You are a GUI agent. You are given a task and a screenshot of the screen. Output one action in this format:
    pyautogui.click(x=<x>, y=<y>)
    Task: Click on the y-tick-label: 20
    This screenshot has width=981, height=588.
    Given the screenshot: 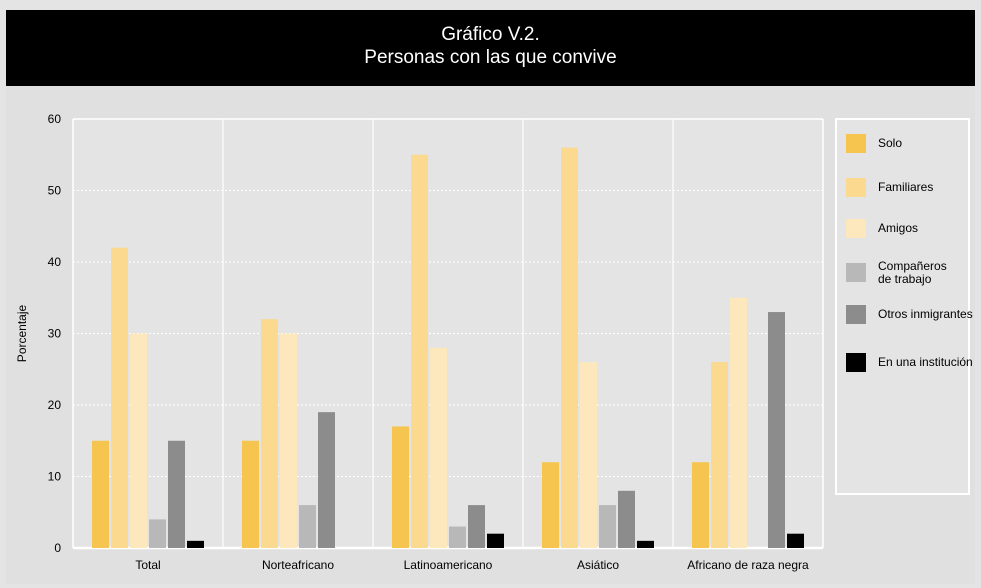 What is the action you would take?
    pyautogui.click(x=55, y=405)
    